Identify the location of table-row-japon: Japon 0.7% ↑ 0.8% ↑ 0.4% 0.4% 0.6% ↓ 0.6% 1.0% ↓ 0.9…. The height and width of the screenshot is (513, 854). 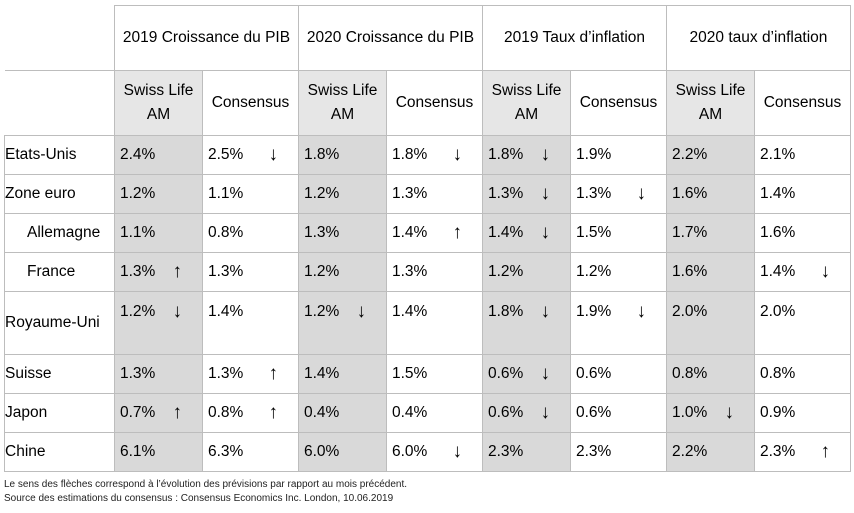
(427, 413).